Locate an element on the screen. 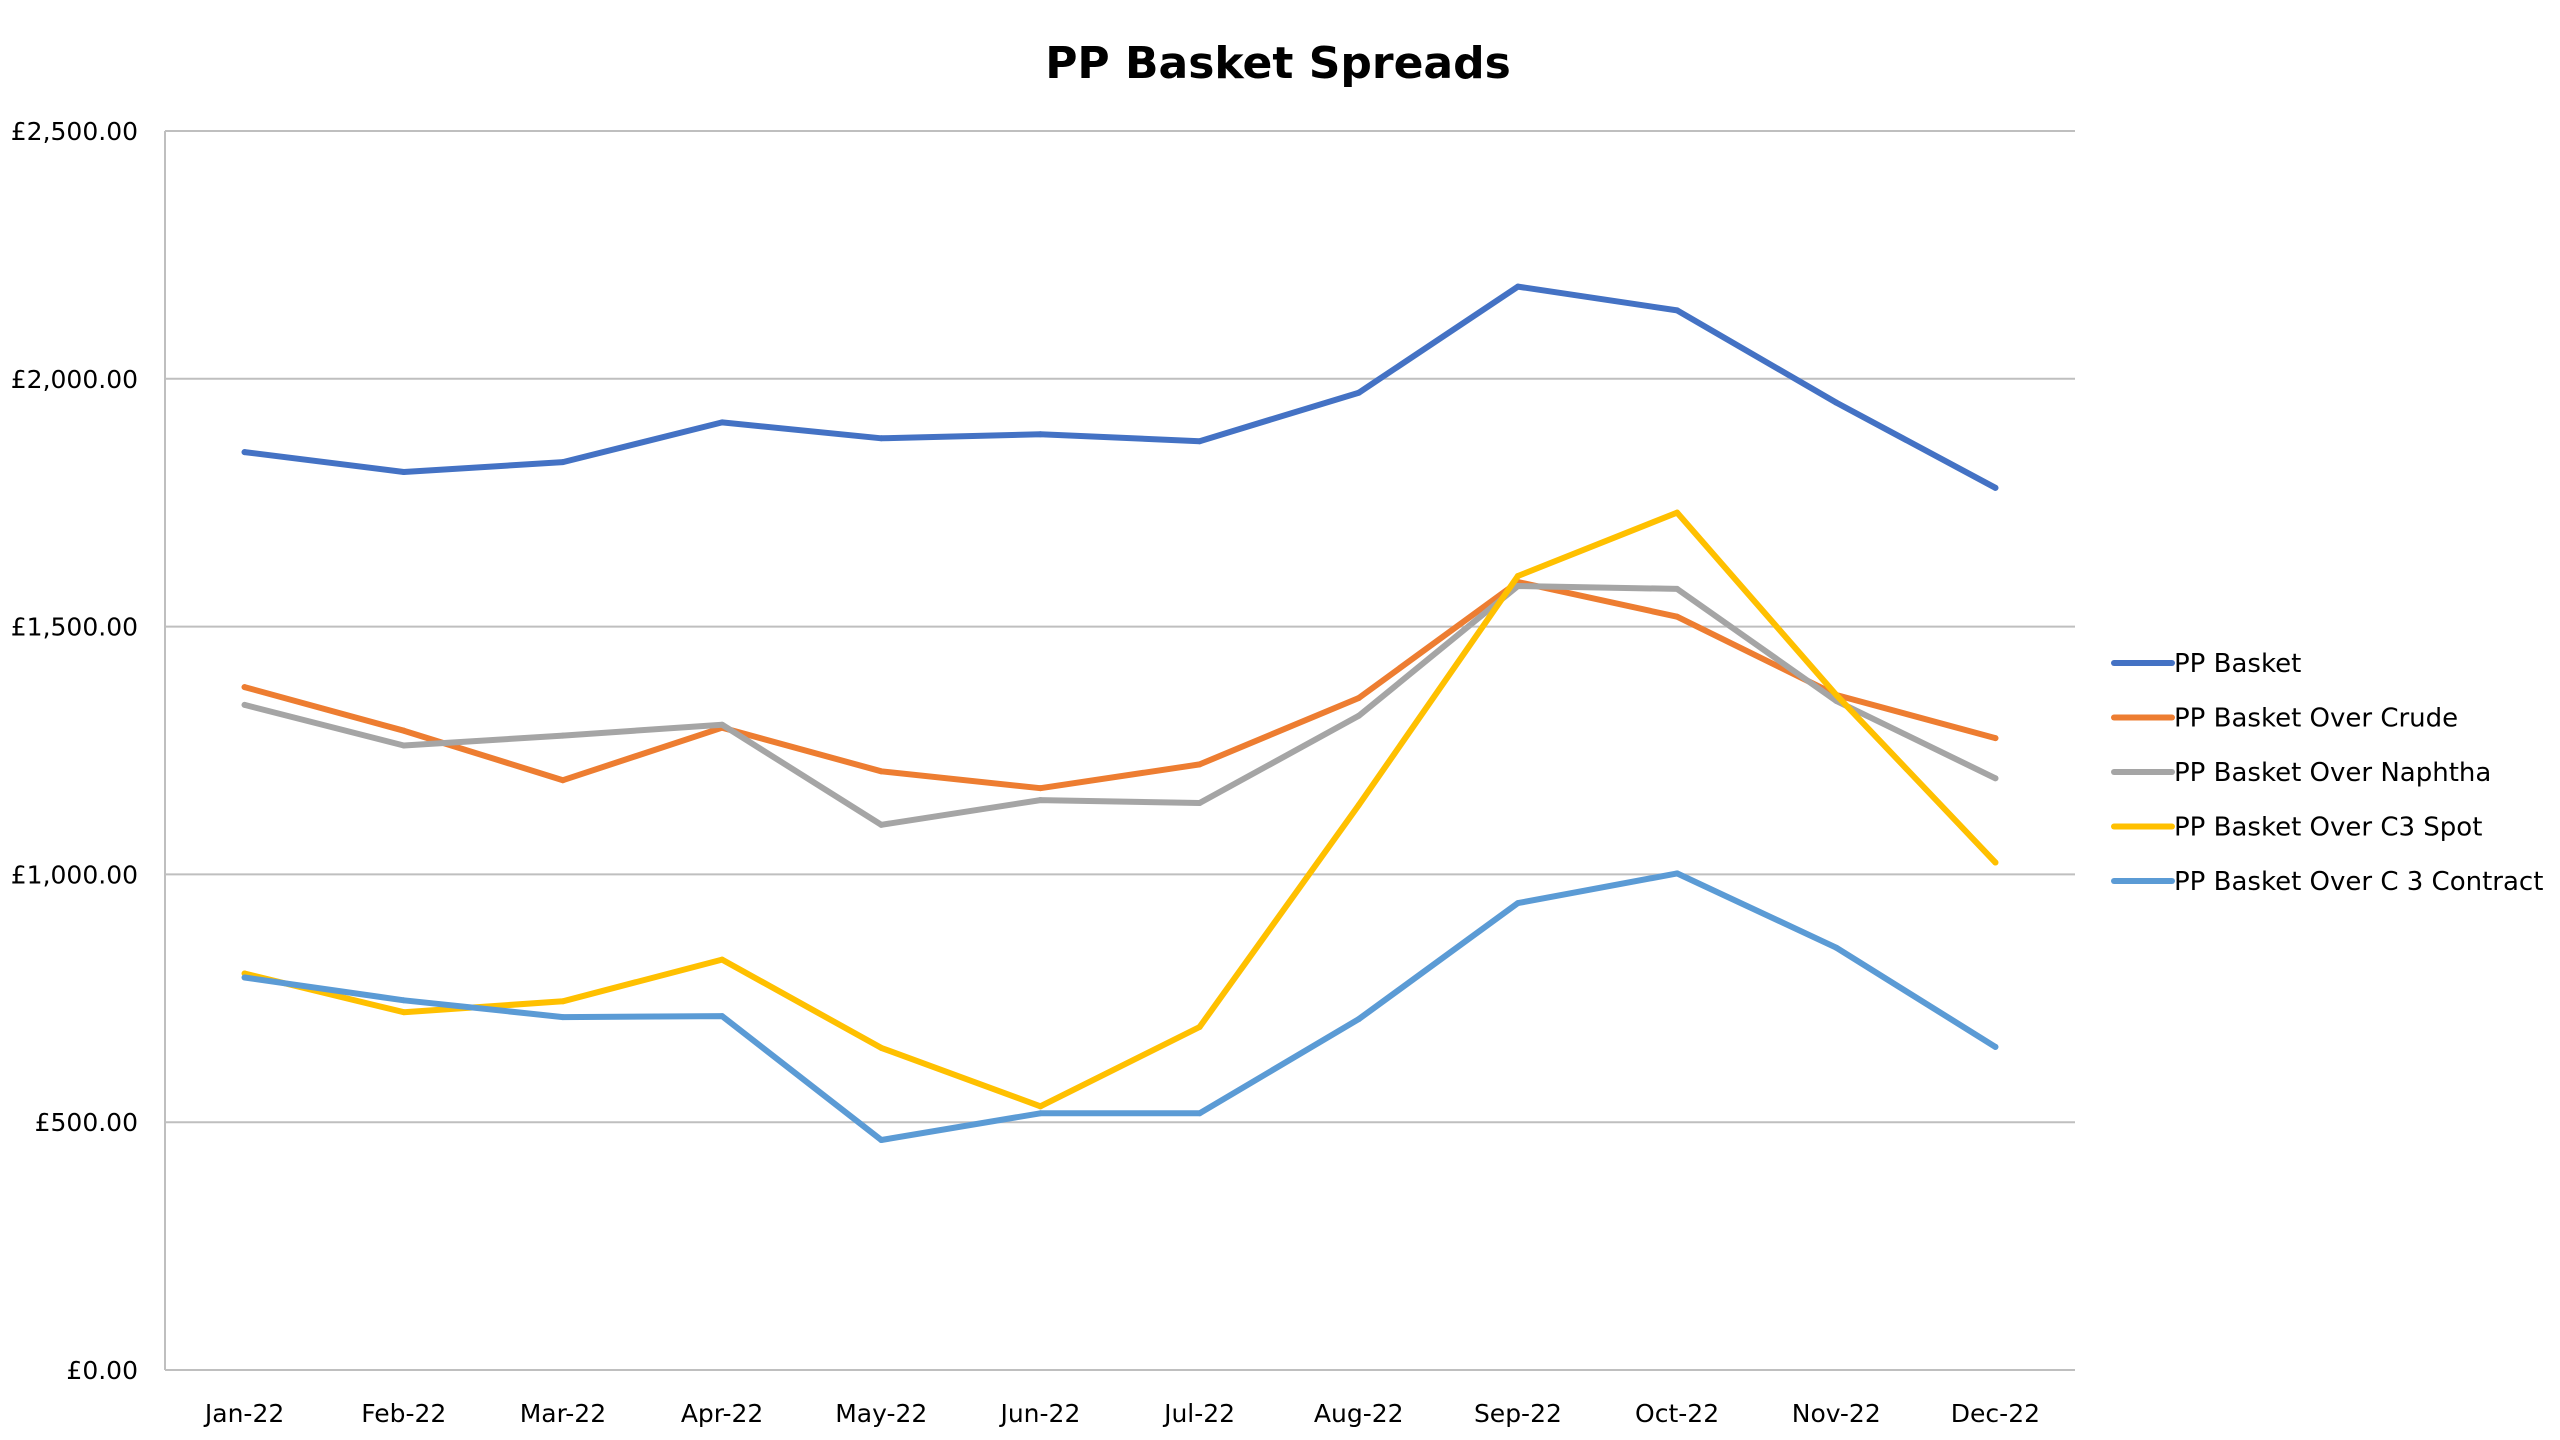 This screenshot has height=1440, width=2560. x-tick-label: Jun-22 is located at coordinates (1039, 1413).